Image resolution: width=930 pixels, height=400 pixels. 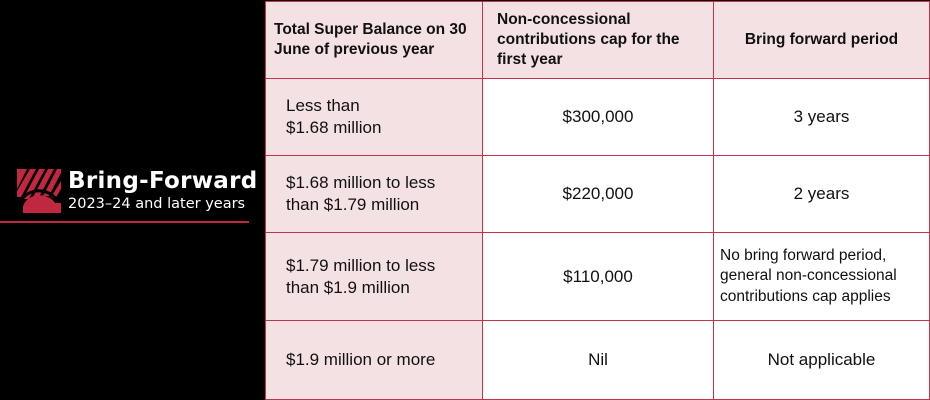 I want to click on cap-cell: $110,000, so click(x=598, y=276).